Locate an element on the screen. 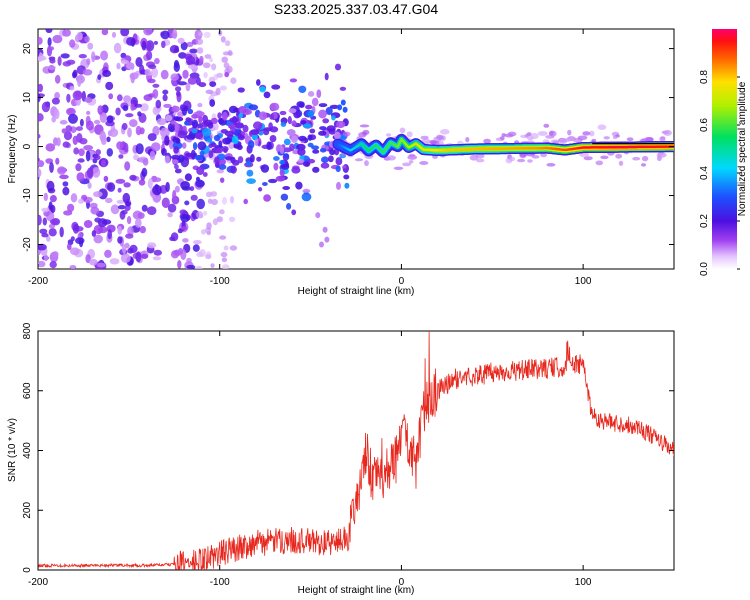 Image resolution: width=750 pixels, height=600 pixels. colorbar-tick-label: 0.6 is located at coordinates (704, 125).